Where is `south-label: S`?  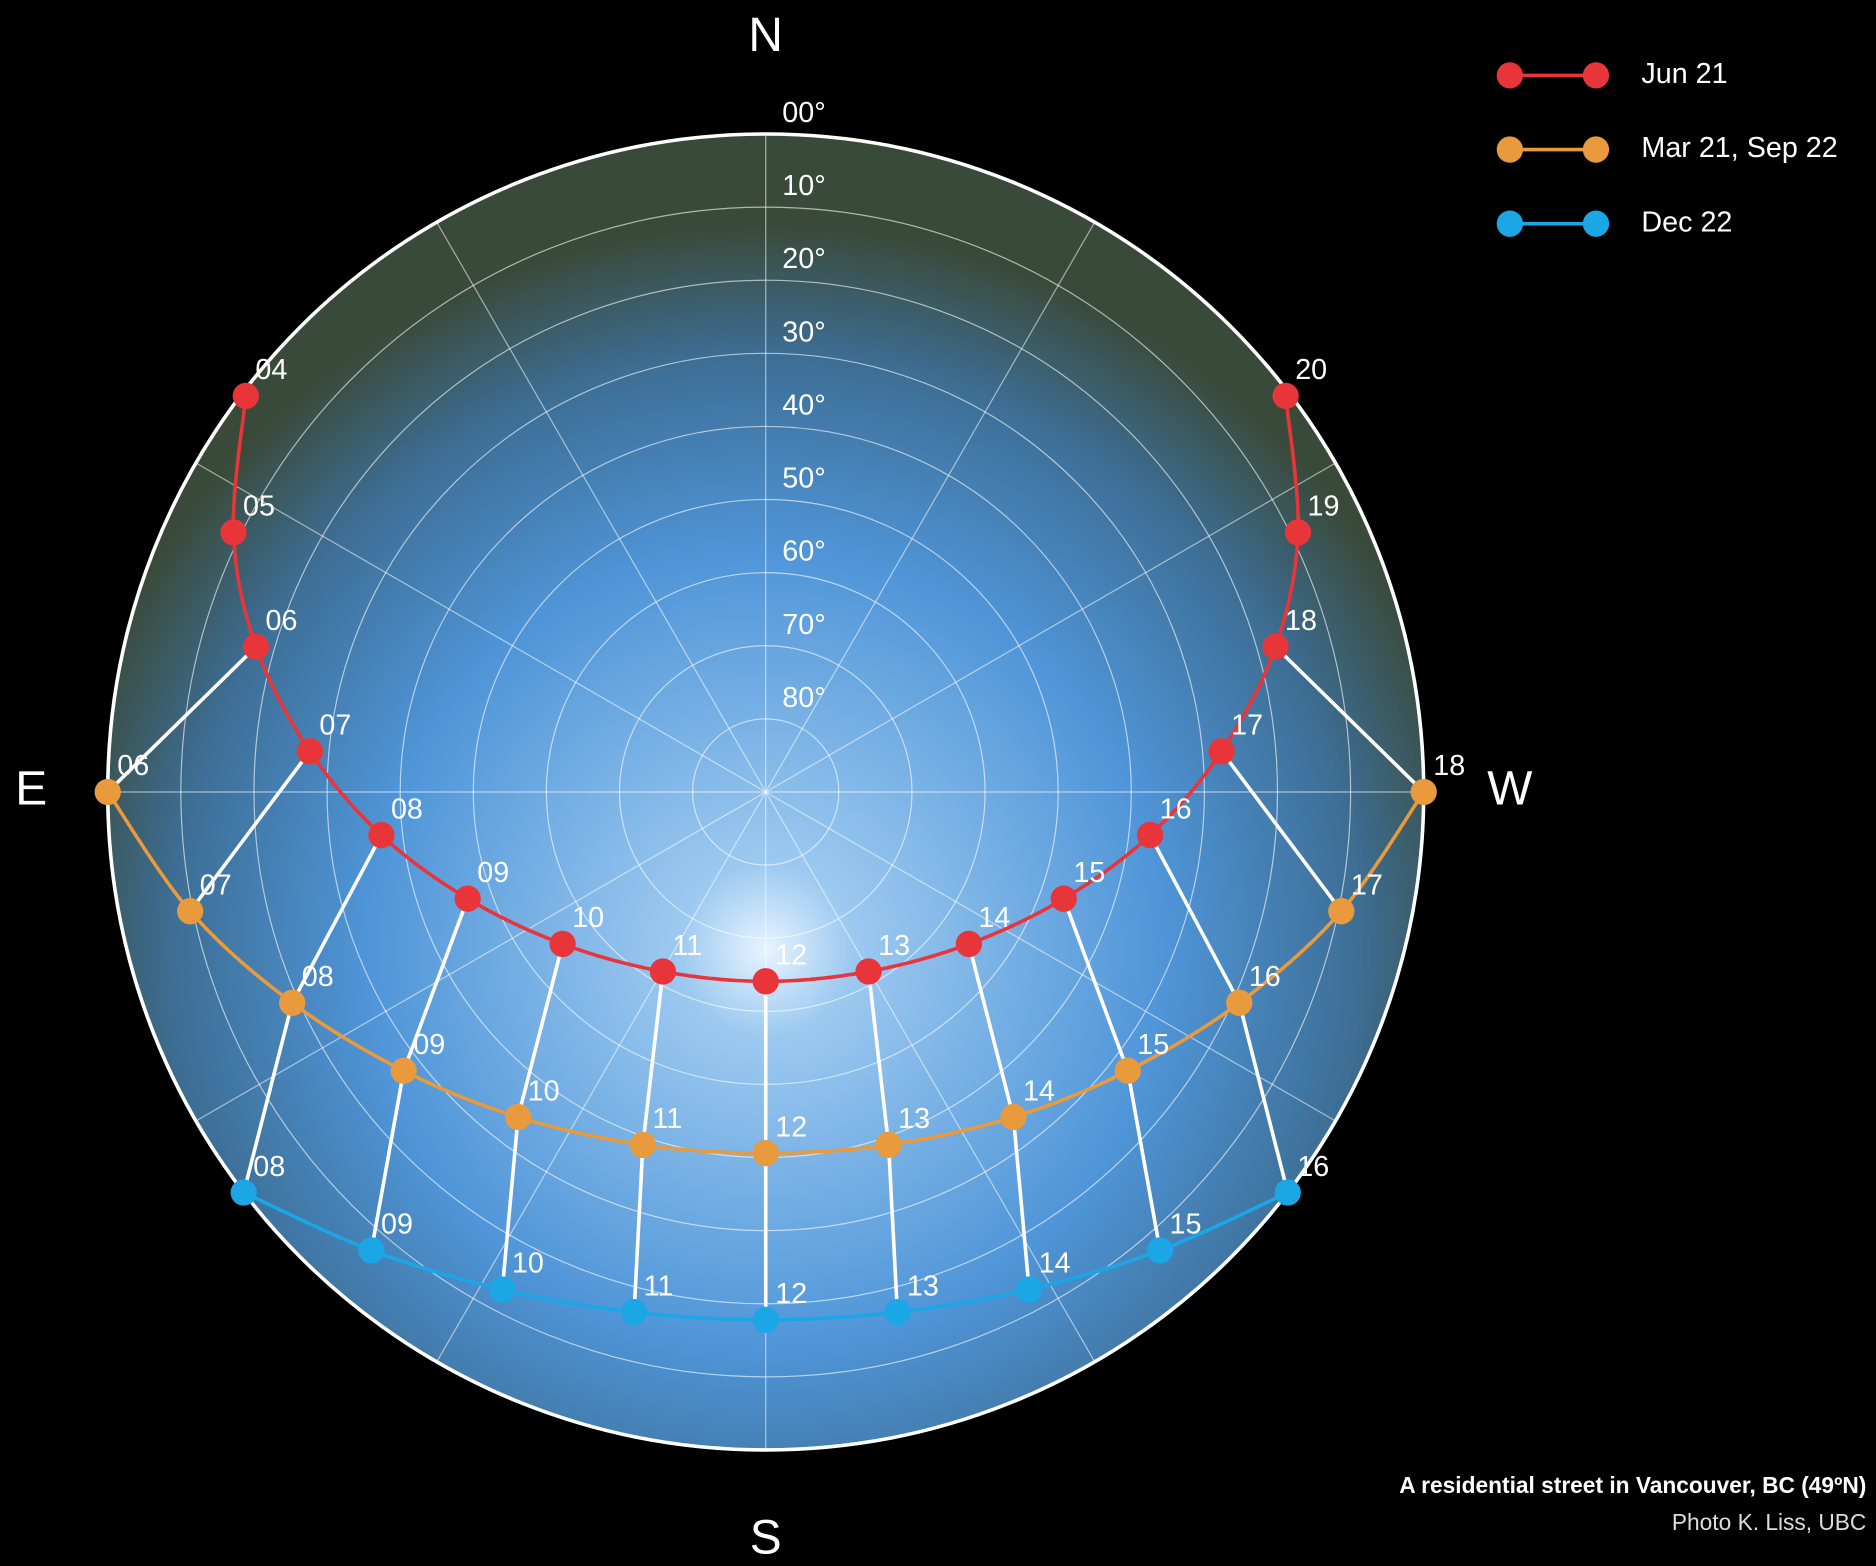 south-label: S is located at coordinates (766, 1538).